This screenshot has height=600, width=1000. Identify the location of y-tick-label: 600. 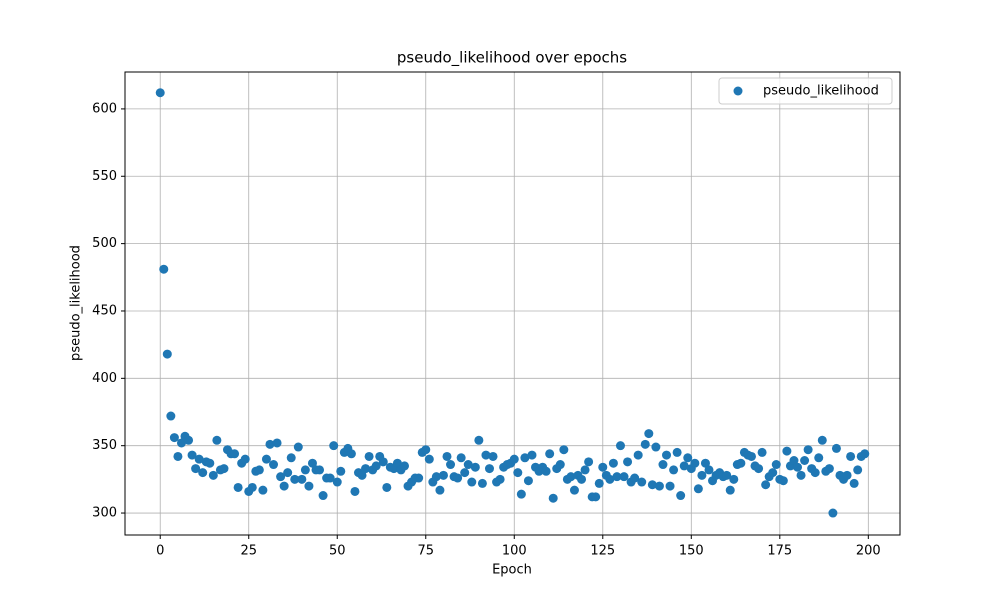
(104, 108).